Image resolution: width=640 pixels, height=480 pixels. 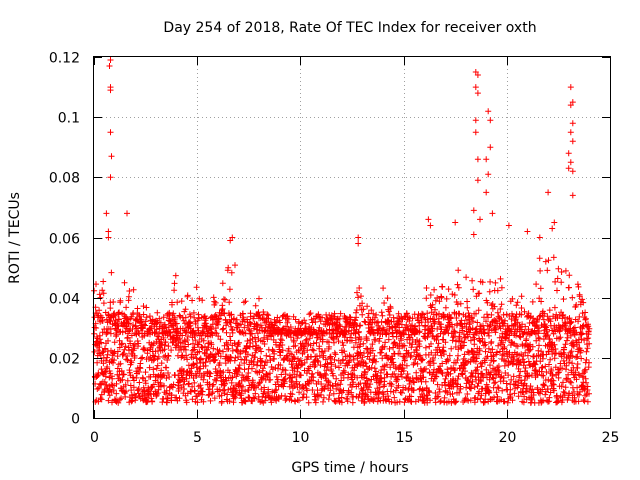 What do you see at coordinates (75, 420) in the screenshot?
I see `y-tick-label: 0` at bounding box center [75, 420].